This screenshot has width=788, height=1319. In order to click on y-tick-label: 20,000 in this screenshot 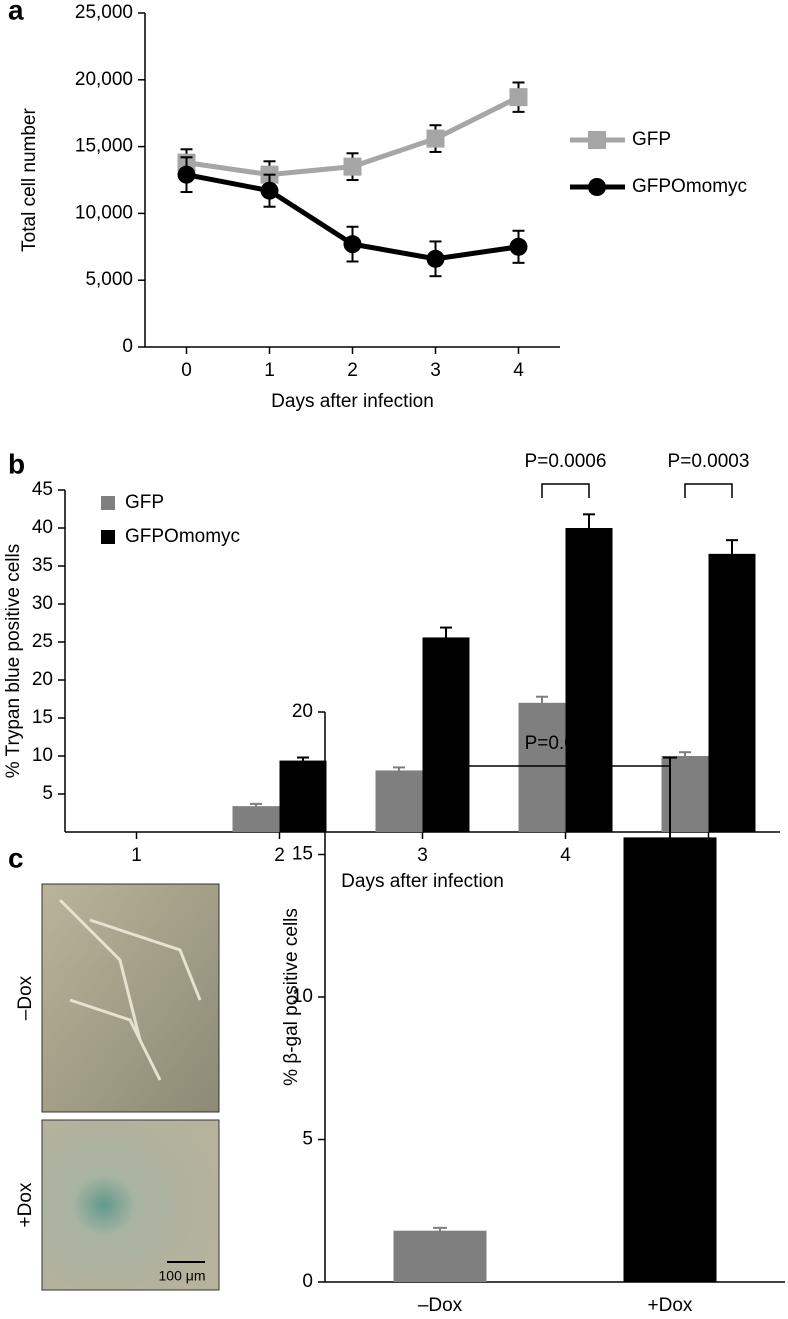, I will do `click(104, 79)`.